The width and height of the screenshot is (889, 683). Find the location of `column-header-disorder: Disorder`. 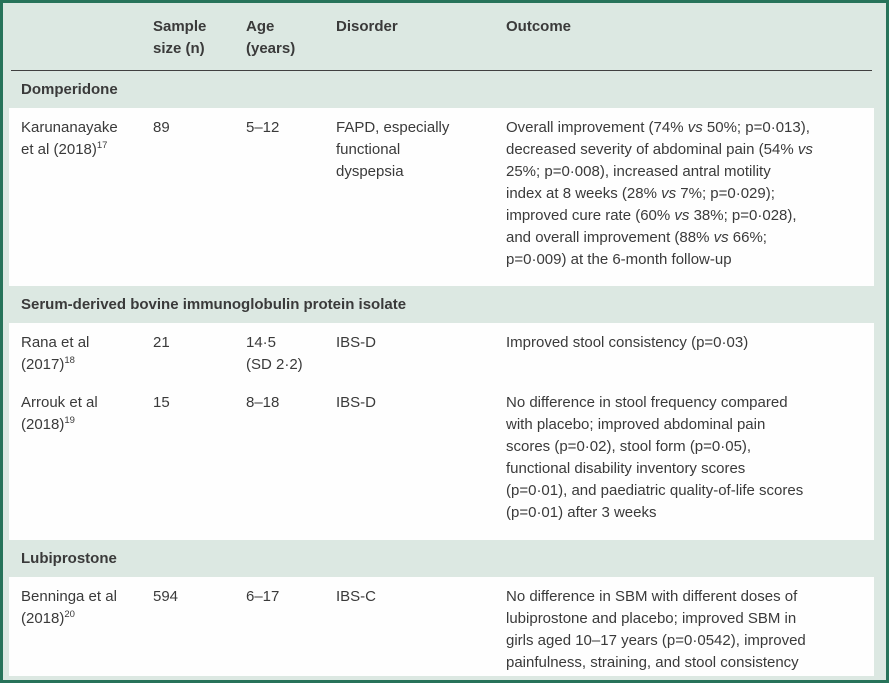

column-header-disorder: Disorder is located at coordinates (367, 26).